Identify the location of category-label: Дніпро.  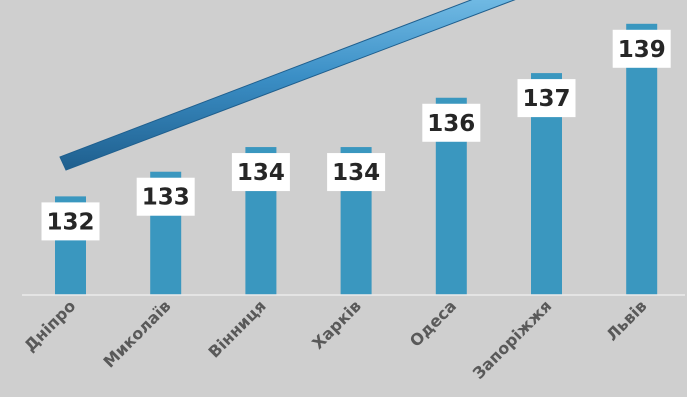
(49, 325).